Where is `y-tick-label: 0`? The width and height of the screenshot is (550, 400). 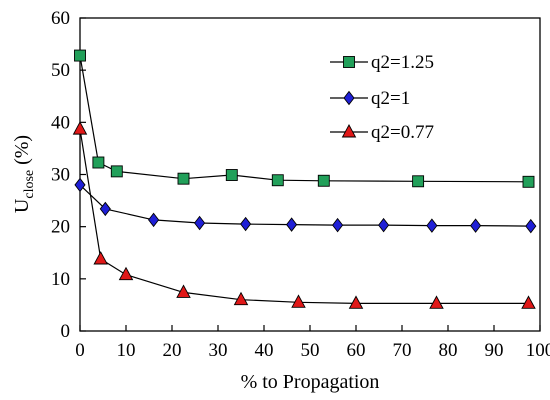 y-tick-label: 0 is located at coordinates (66, 331).